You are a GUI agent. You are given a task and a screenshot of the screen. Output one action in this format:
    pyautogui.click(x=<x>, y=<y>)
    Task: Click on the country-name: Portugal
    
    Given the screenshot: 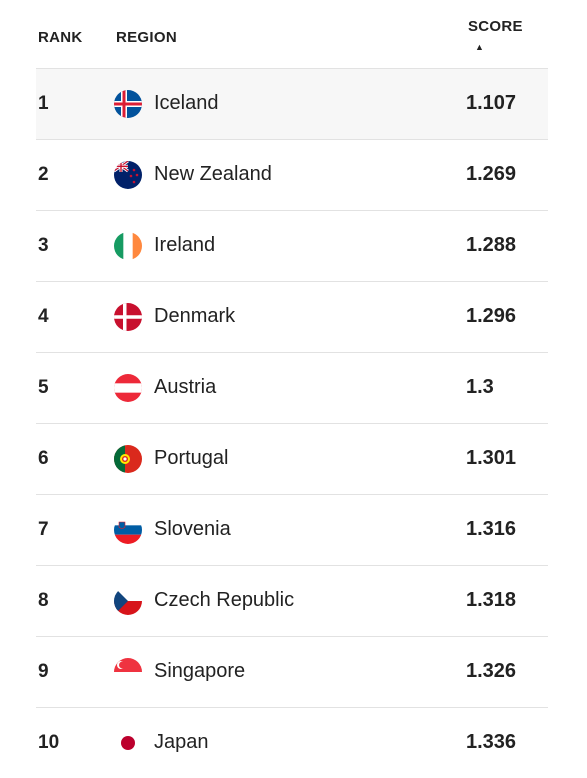 What is the action you would take?
    pyautogui.click(x=191, y=458)
    